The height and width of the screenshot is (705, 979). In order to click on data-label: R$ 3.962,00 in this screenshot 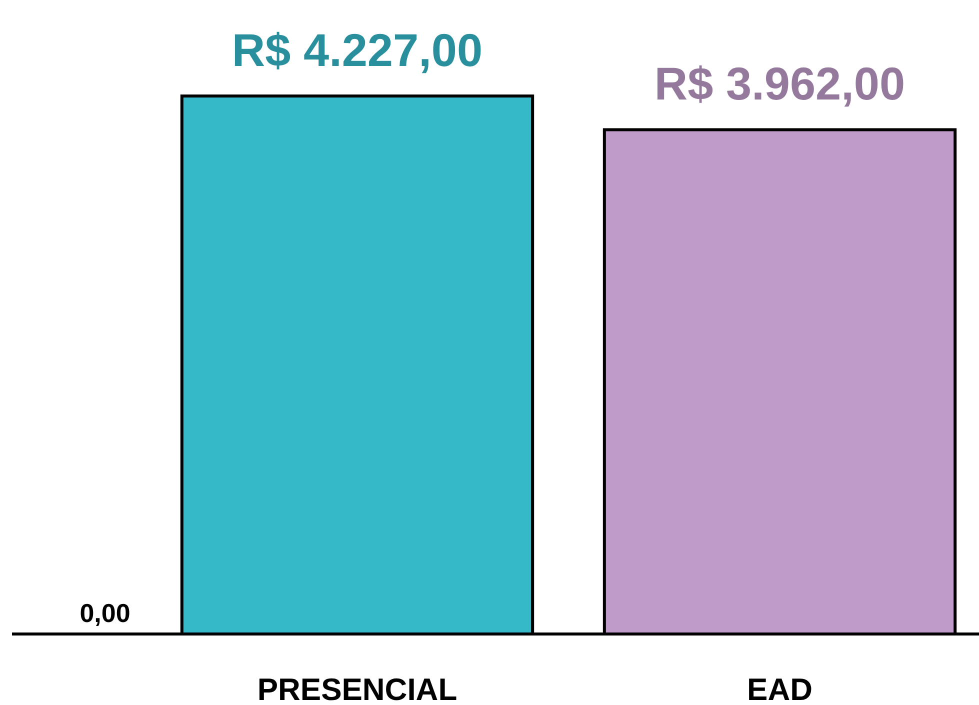, I will do `click(780, 84)`.